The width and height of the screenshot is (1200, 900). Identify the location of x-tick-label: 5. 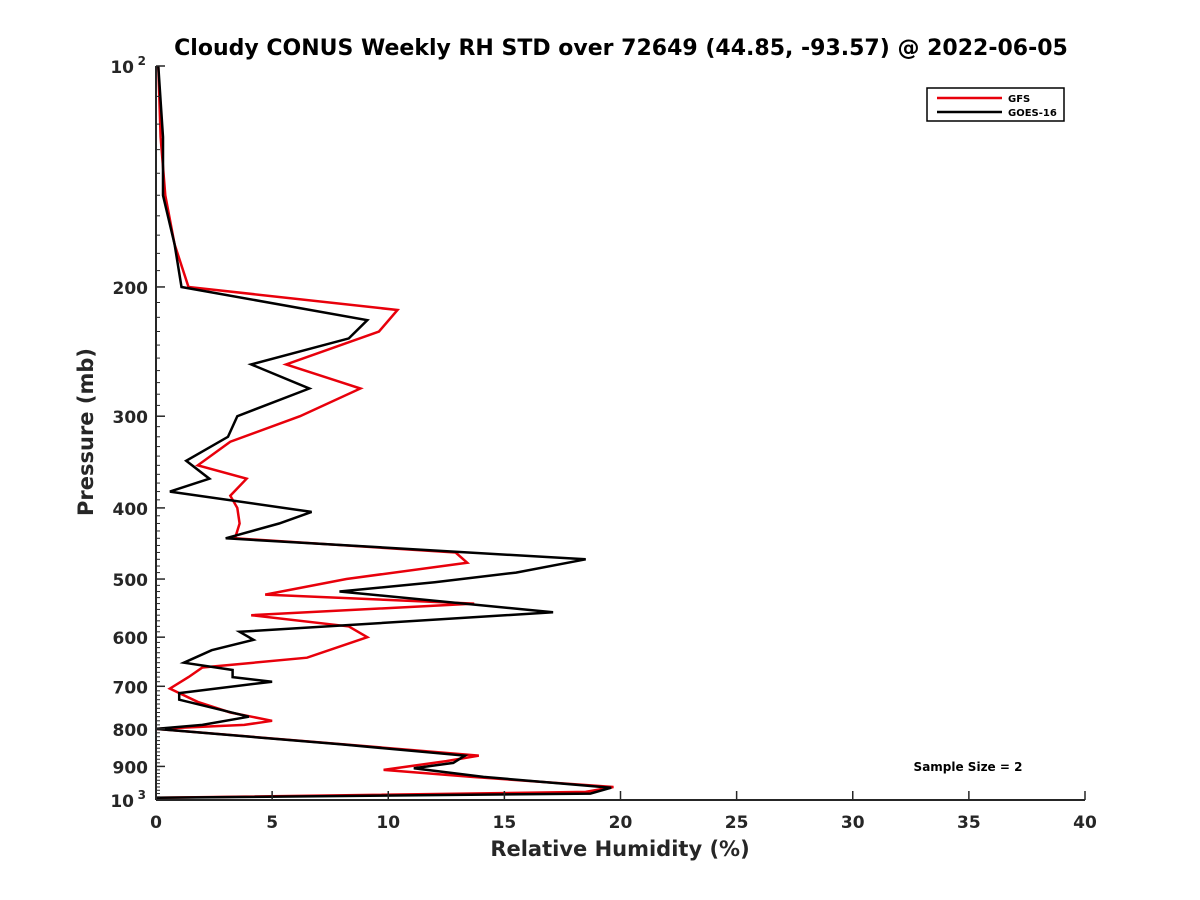
(272, 823).